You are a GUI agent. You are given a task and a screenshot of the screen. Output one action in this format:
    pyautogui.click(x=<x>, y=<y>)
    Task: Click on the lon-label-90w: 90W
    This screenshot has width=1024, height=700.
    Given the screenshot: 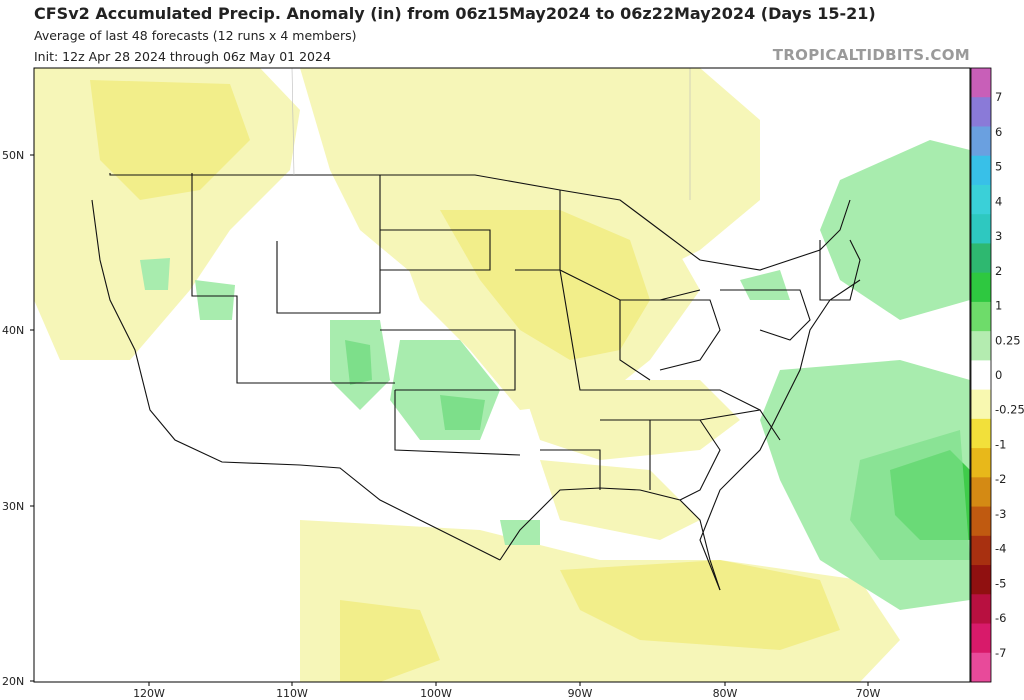 What is the action you would take?
    pyautogui.click(x=580, y=693)
    